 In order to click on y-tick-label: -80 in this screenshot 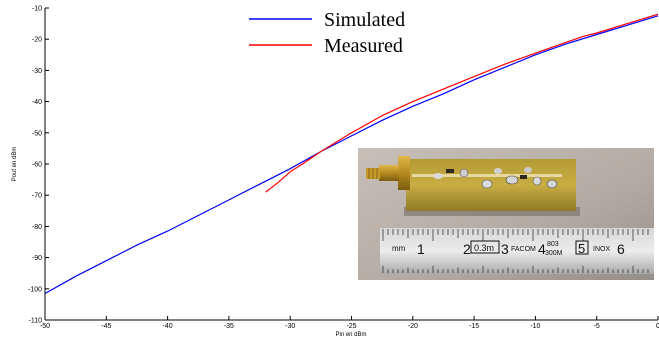, I will do `click(37, 227)`.